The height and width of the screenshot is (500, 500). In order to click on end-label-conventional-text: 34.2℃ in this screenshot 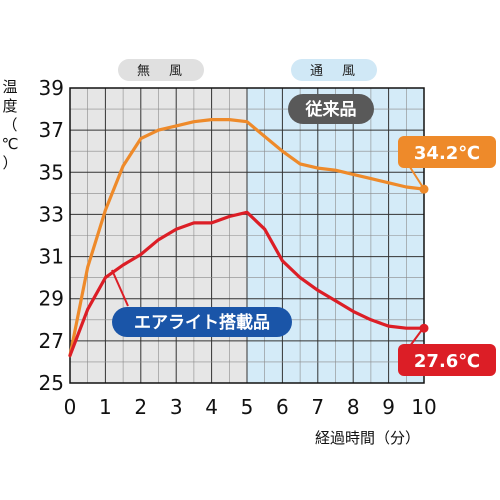, I will do `click(447, 153)`.